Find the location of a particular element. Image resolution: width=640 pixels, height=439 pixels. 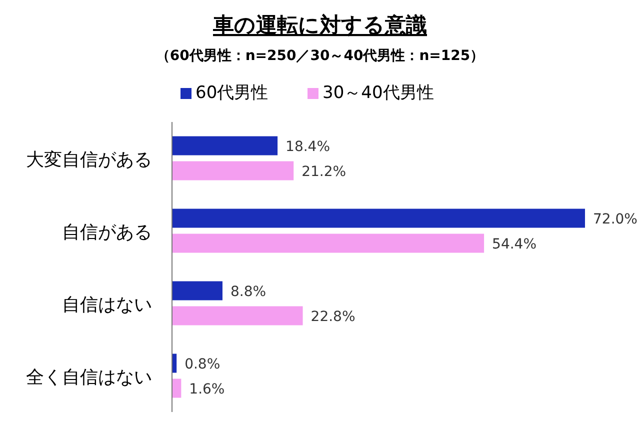

data-label: 1.6% is located at coordinates (207, 389).